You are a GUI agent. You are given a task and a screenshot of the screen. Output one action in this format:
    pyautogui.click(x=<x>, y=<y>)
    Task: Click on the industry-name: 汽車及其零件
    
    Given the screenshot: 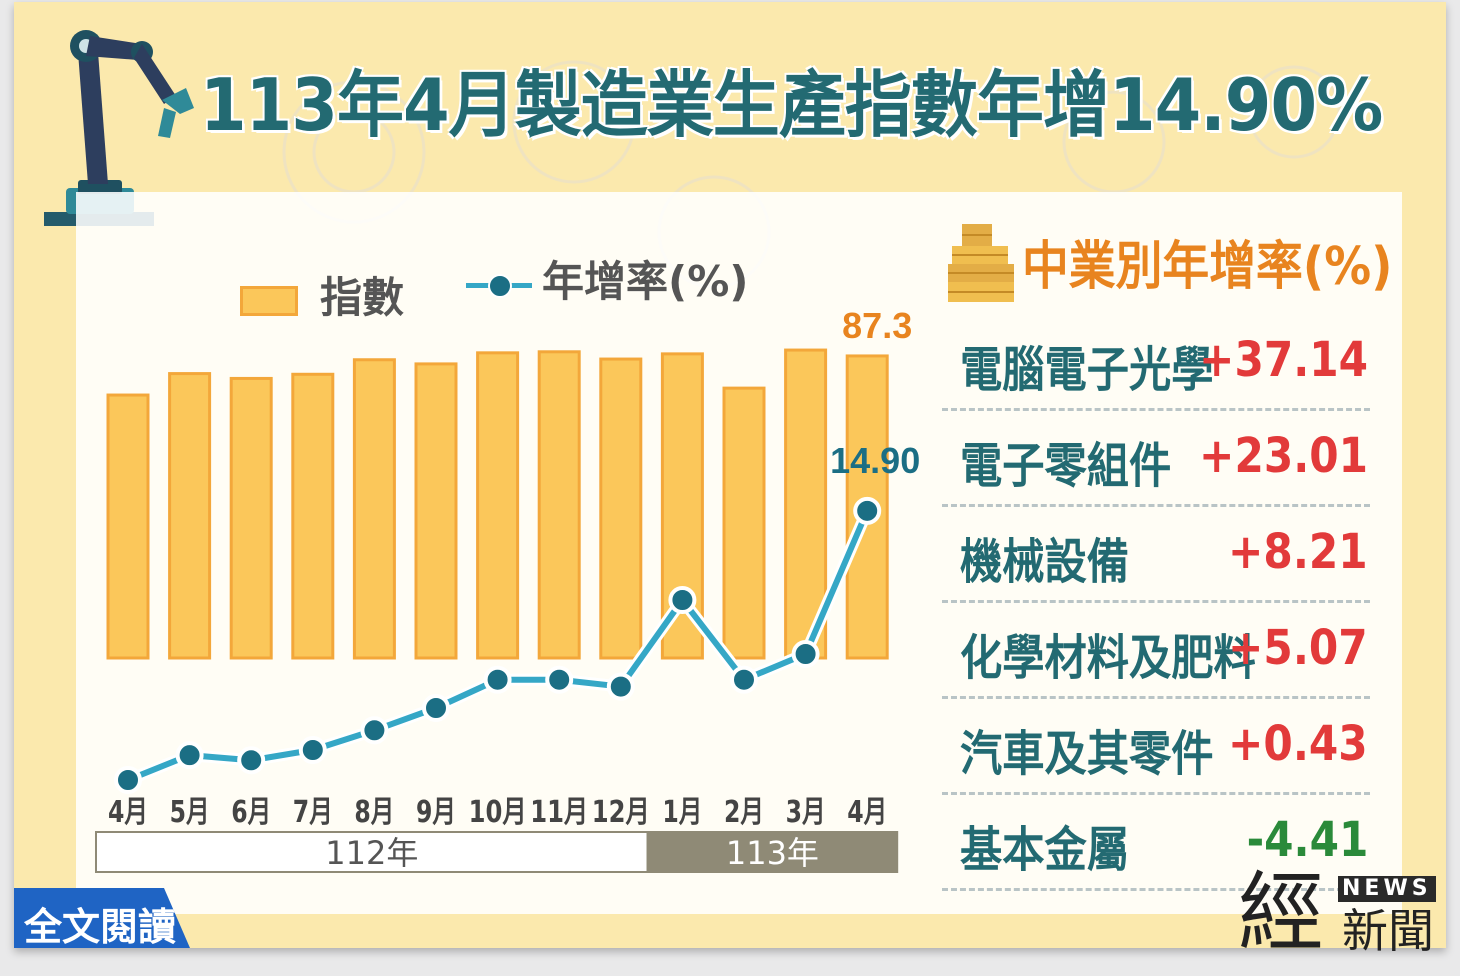 What is the action you would take?
    pyautogui.click(x=1087, y=754)
    